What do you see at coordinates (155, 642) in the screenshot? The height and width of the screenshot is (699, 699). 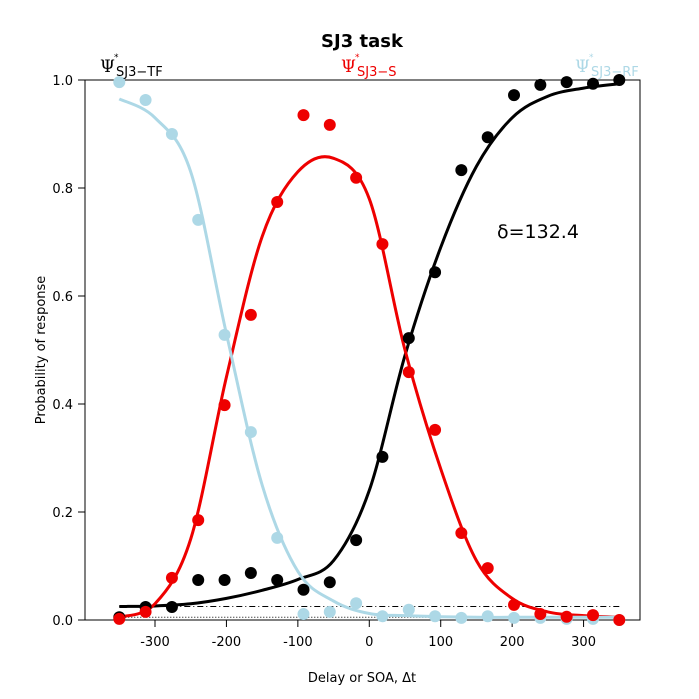 I see `x-tick-label: -300` at bounding box center [155, 642].